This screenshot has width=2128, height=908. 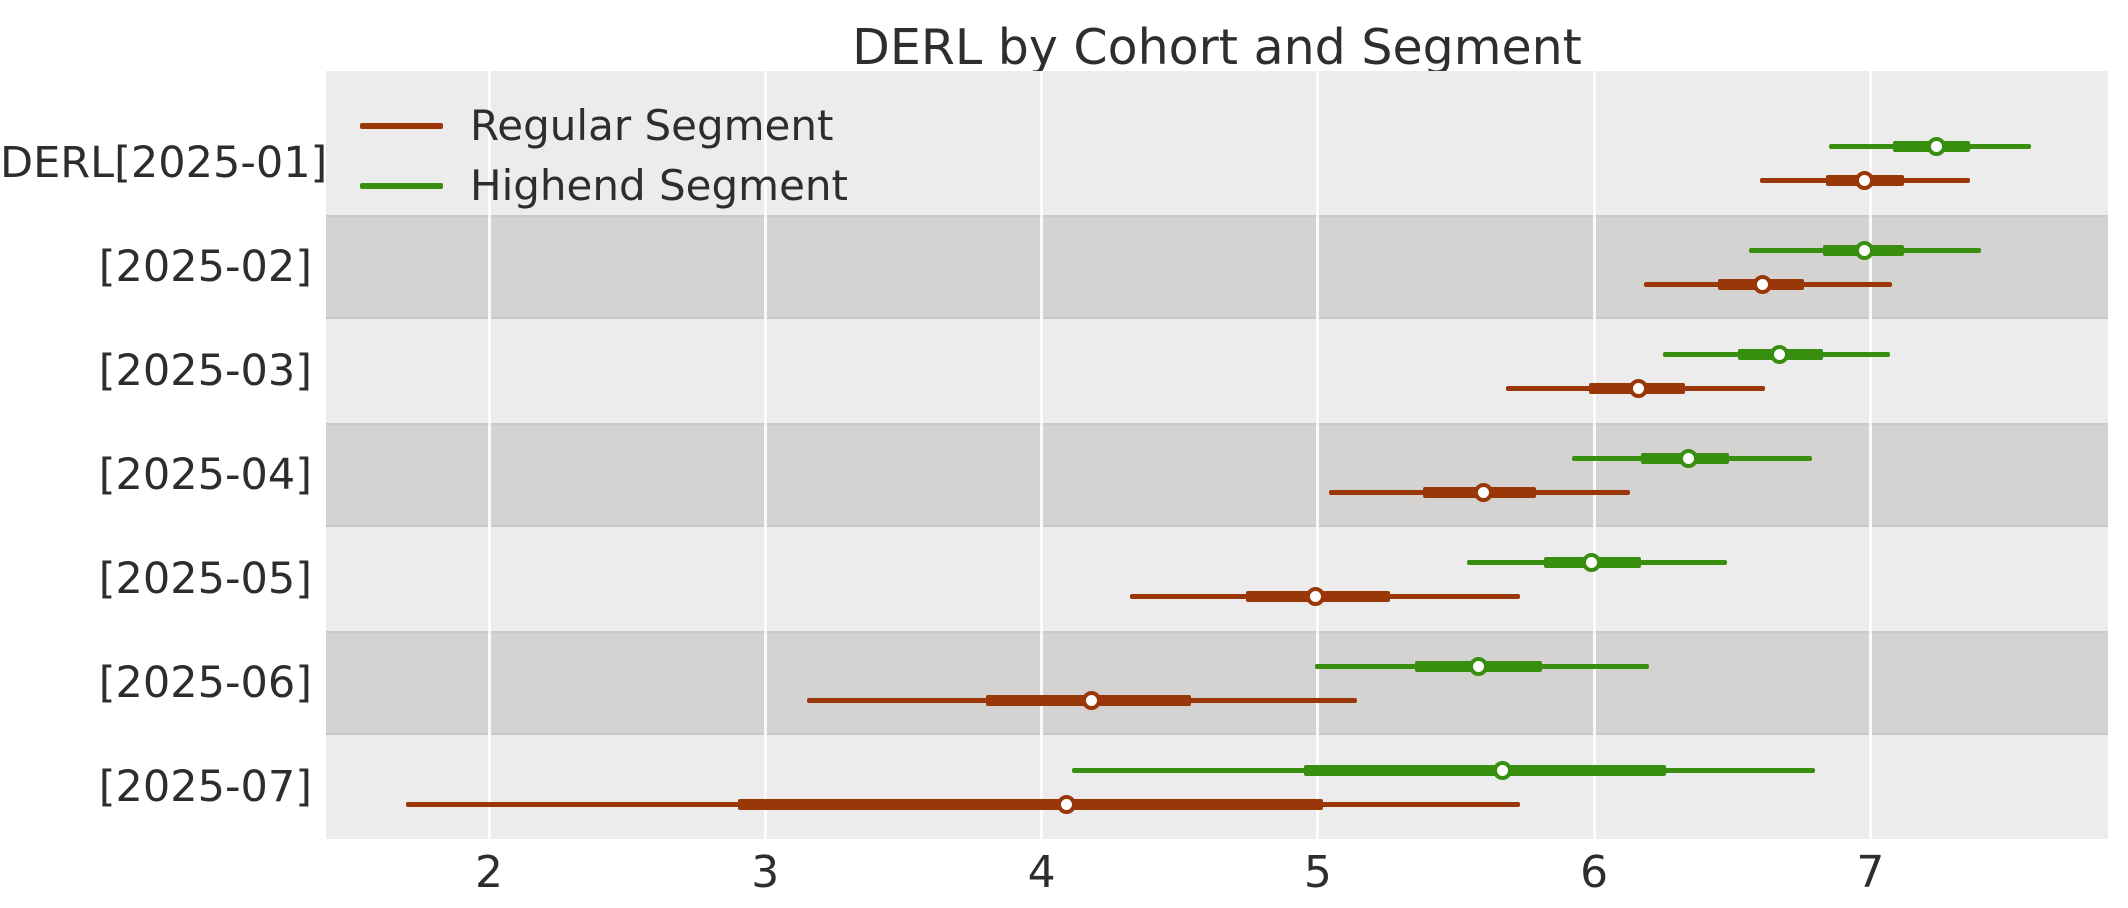 What do you see at coordinates (1317, 872) in the screenshot?
I see `x-axis-tick-label: 5` at bounding box center [1317, 872].